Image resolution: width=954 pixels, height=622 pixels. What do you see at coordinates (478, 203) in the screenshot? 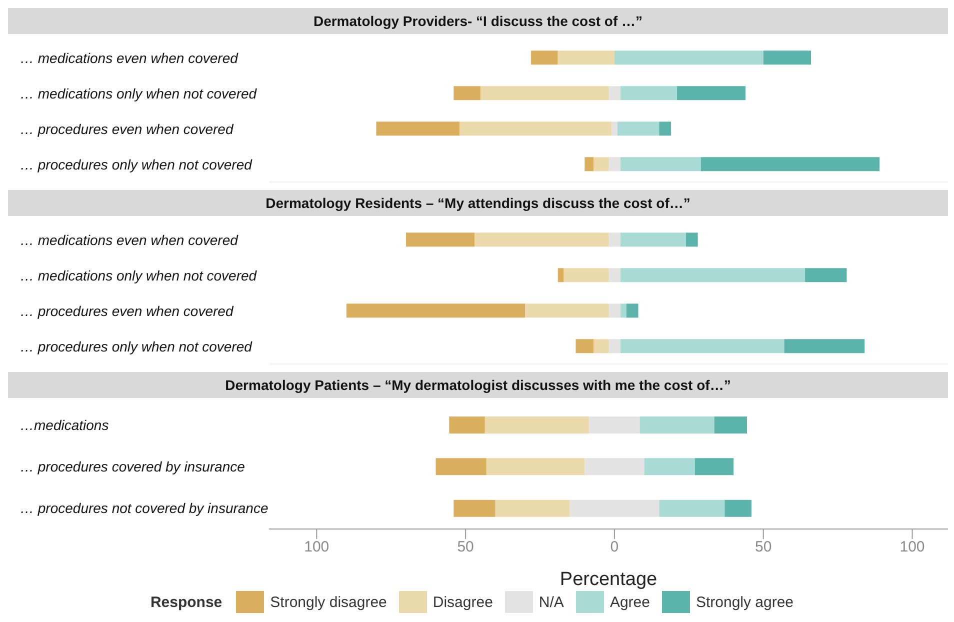
I see `chart-title: Dermatology Residents – “My attendings discuss the cost of…”` at bounding box center [478, 203].